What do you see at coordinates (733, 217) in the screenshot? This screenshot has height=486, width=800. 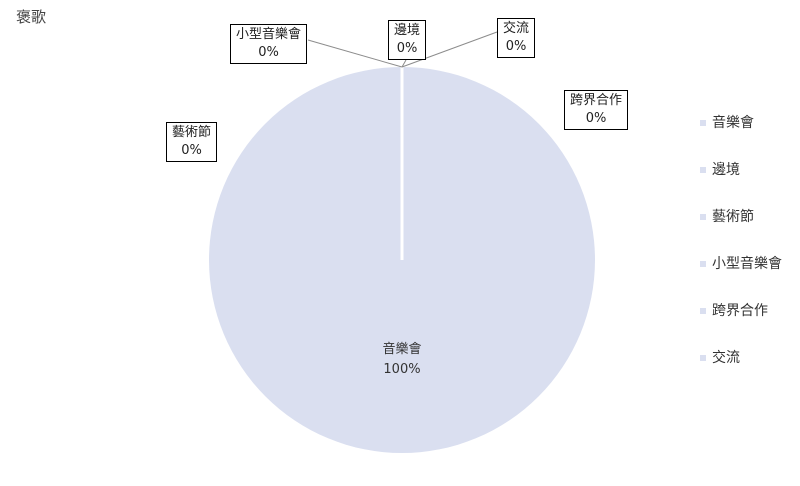 I see `legend-label: 藝術節` at bounding box center [733, 217].